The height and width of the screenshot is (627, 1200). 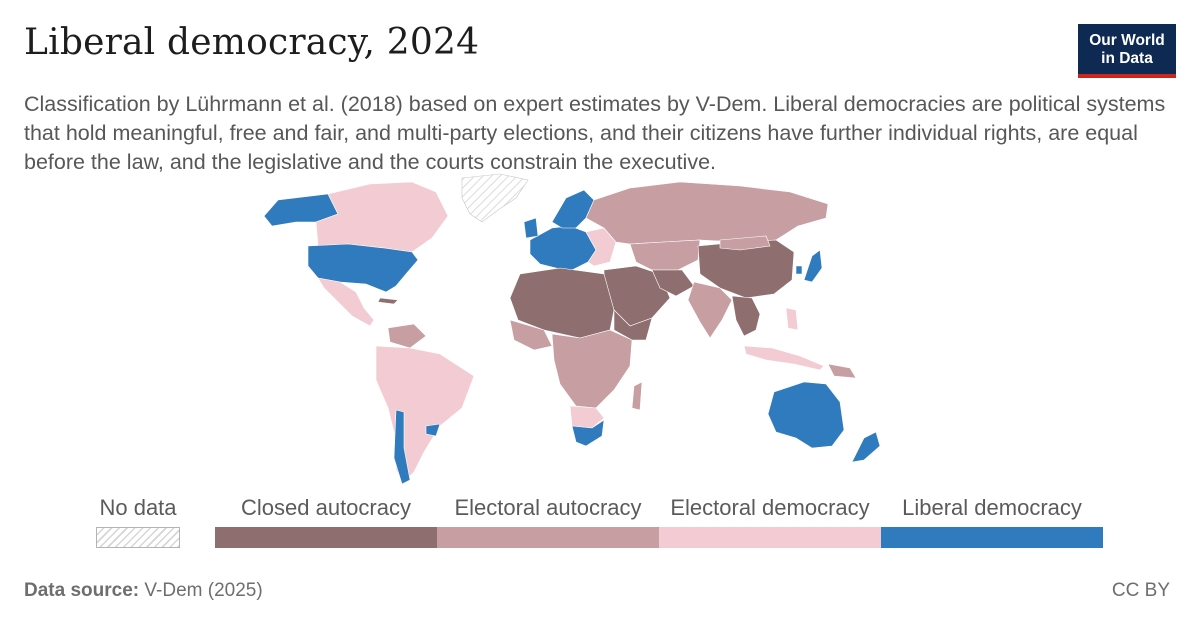 What do you see at coordinates (992, 507) in the screenshot?
I see `legend-label-liberal-democracy: Liberal democracy` at bounding box center [992, 507].